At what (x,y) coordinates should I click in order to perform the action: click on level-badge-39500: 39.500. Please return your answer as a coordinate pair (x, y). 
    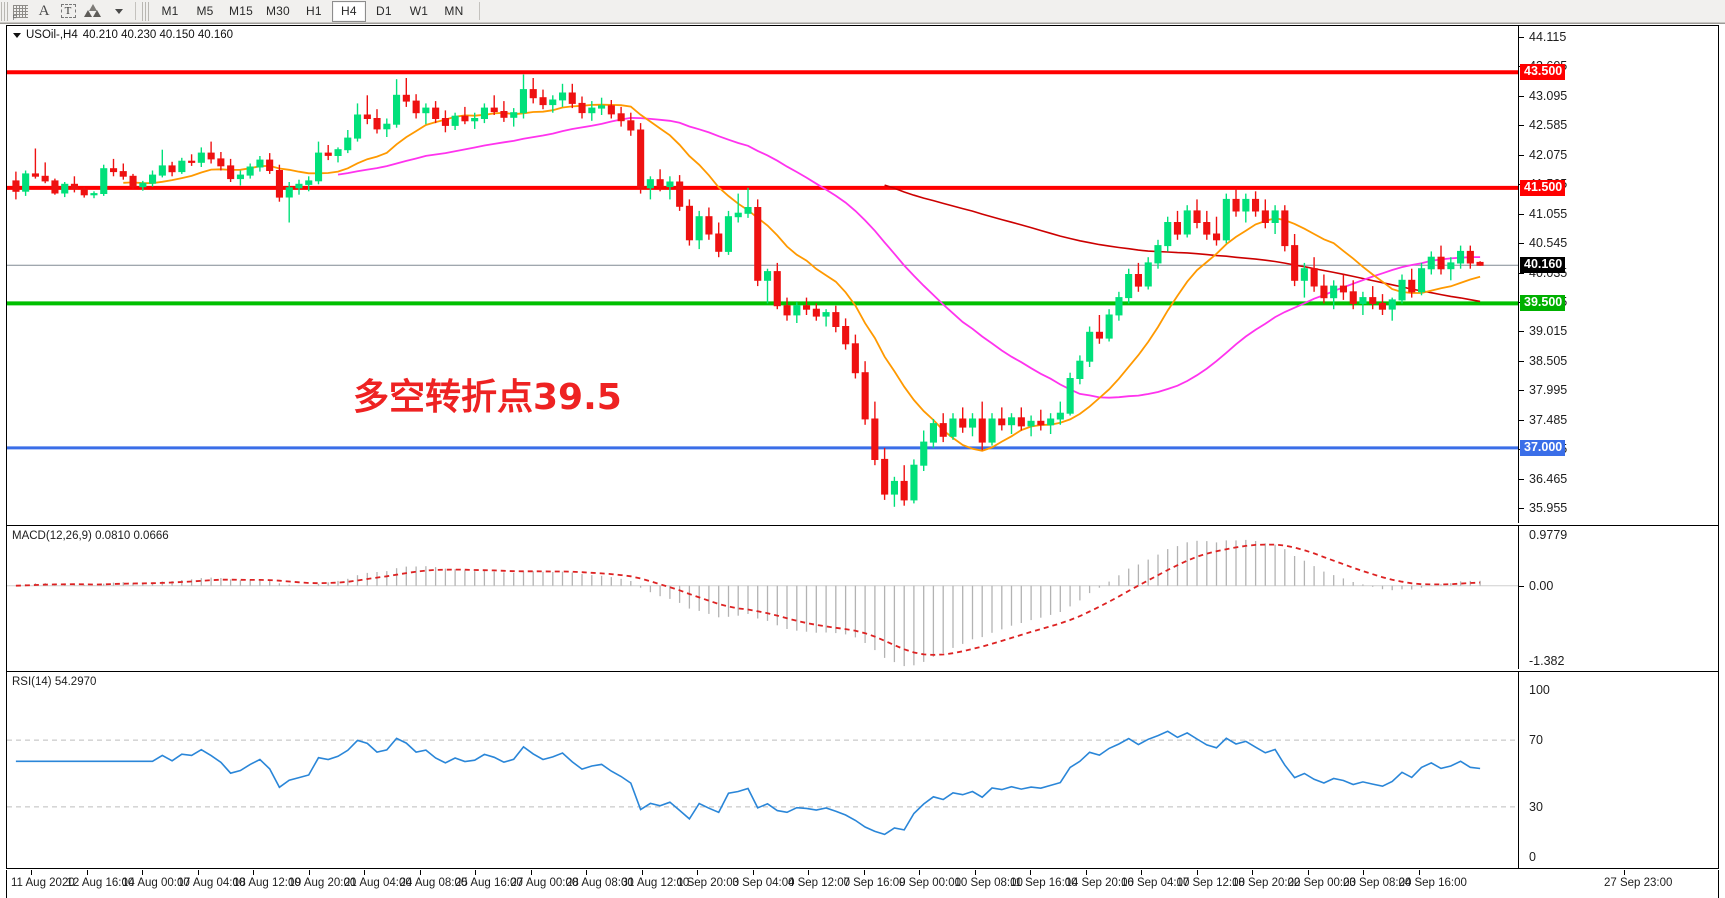
    Looking at the image, I should click on (1543, 303).